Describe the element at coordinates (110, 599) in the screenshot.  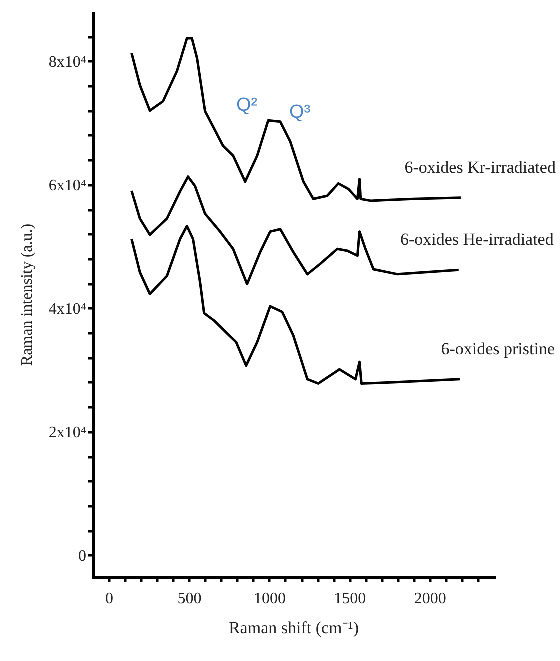
I see `x-tick-label: 0` at that location.